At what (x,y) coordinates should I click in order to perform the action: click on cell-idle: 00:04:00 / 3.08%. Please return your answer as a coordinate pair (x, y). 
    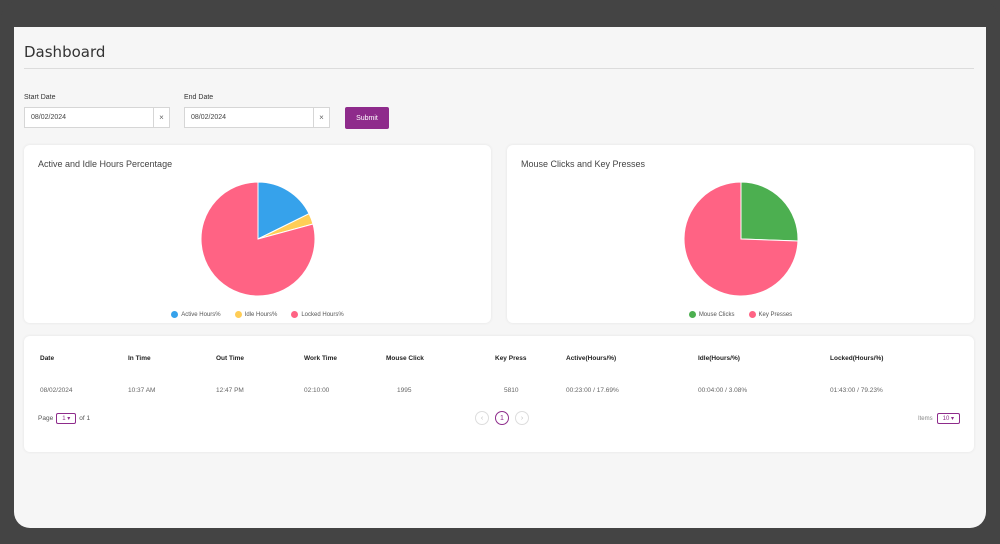
    Looking at the image, I should click on (723, 390).